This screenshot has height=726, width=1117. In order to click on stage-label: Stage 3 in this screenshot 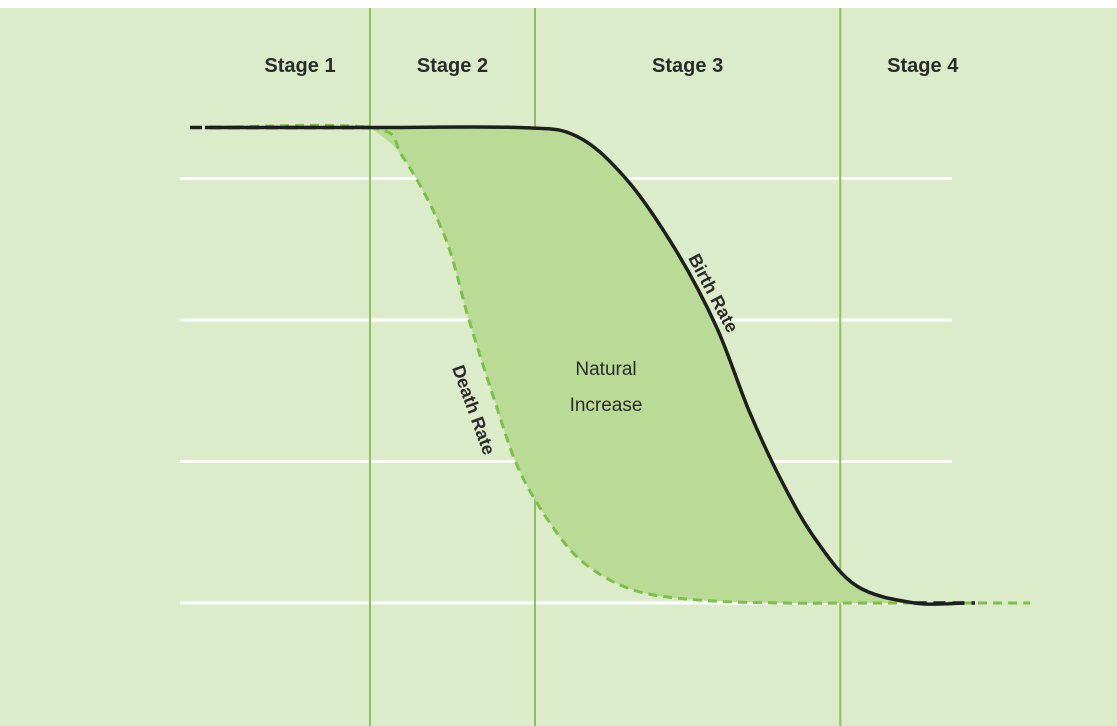, I will do `click(687, 66)`.